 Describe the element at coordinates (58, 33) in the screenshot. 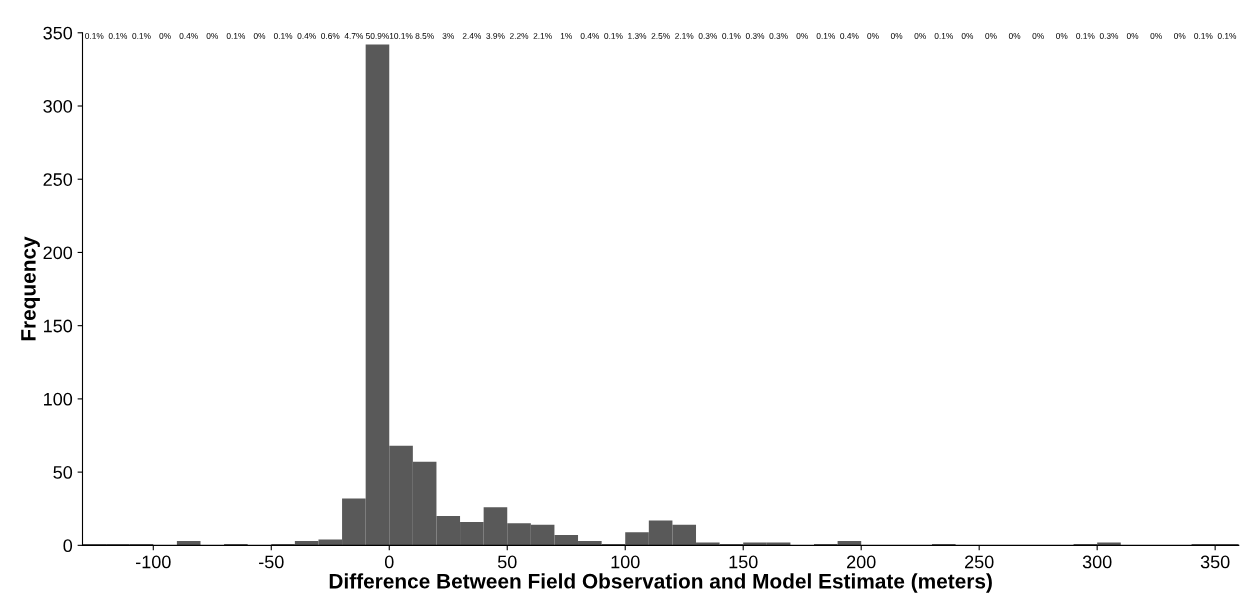

I see `y-tick-label: 350` at that location.